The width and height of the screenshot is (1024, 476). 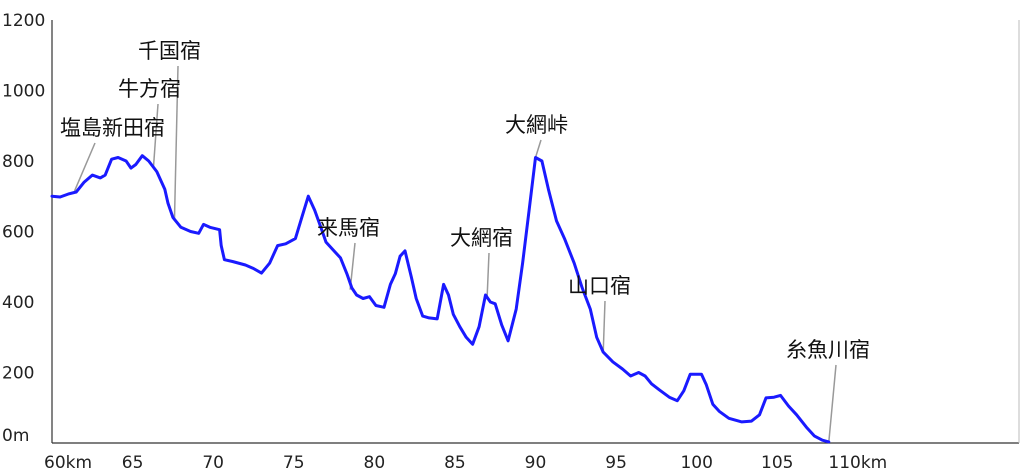 I want to click on x-tick-label: 105, so click(x=777, y=463).